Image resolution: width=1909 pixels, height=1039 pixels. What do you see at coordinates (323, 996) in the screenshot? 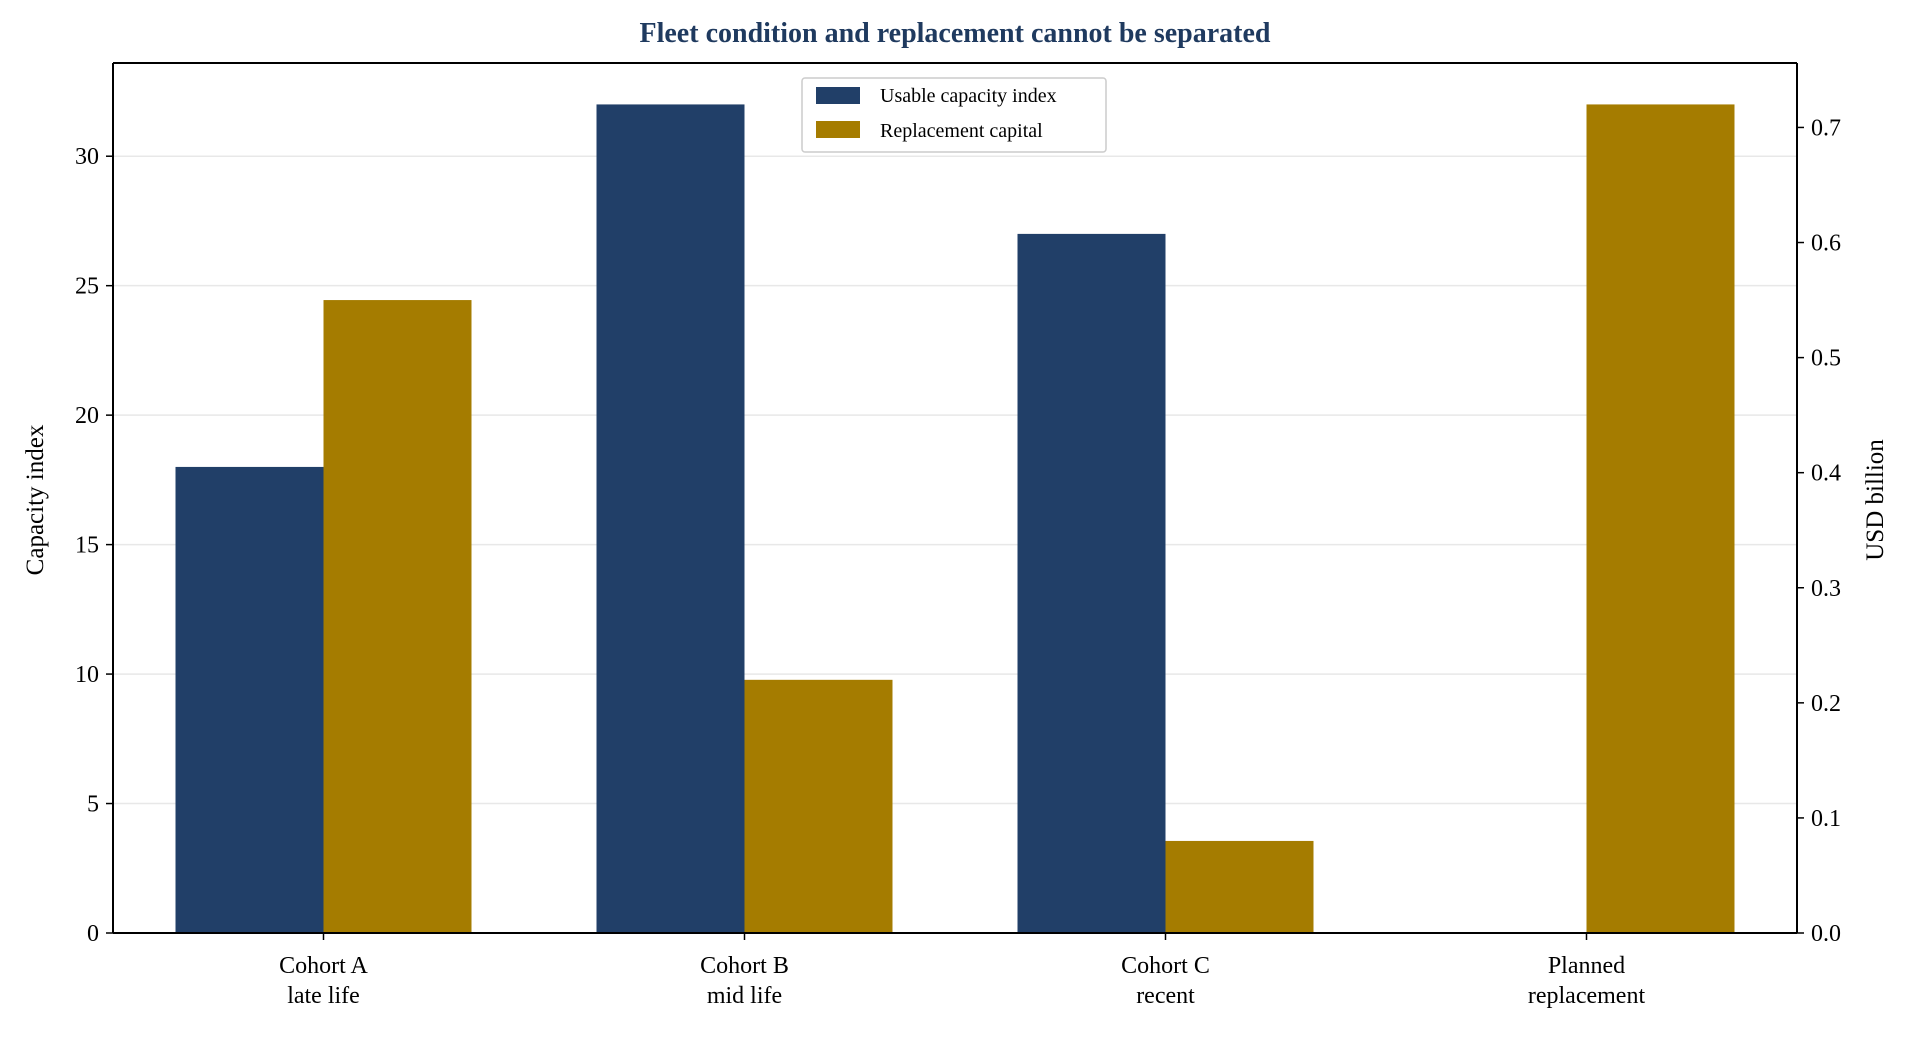
I see `x-tick-label: late life` at bounding box center [323, 996].